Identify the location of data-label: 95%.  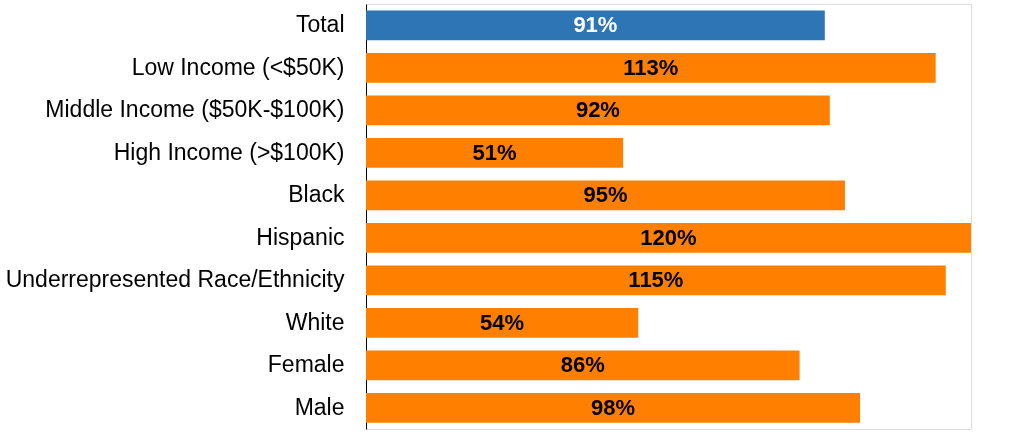
(605, 195).